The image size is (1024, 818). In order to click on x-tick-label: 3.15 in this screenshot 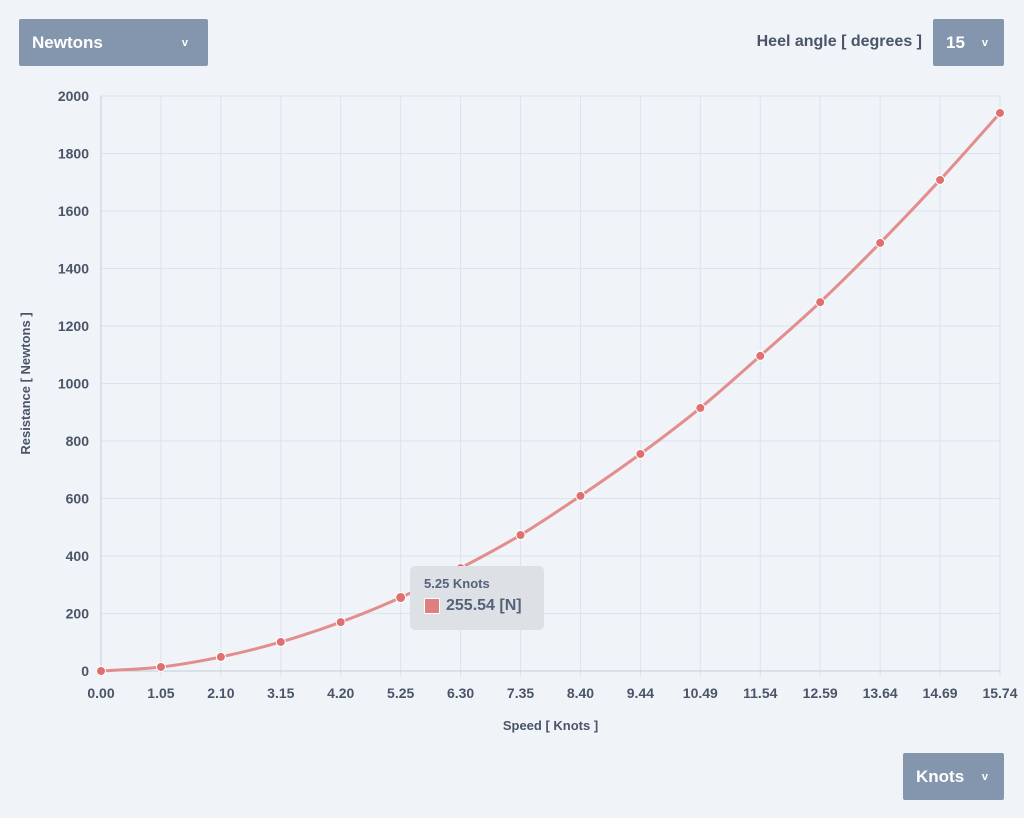, I will do `click(280, 693)`.